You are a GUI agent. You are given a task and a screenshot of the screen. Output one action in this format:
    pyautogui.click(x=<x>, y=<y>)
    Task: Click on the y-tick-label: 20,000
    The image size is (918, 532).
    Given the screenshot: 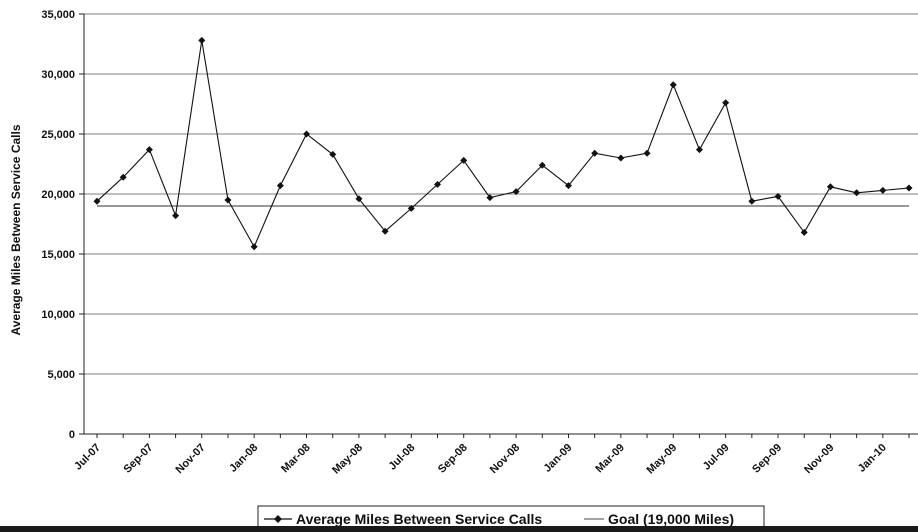 What is the action you would take?
    pyautogui.click(x=58, y=195)
    